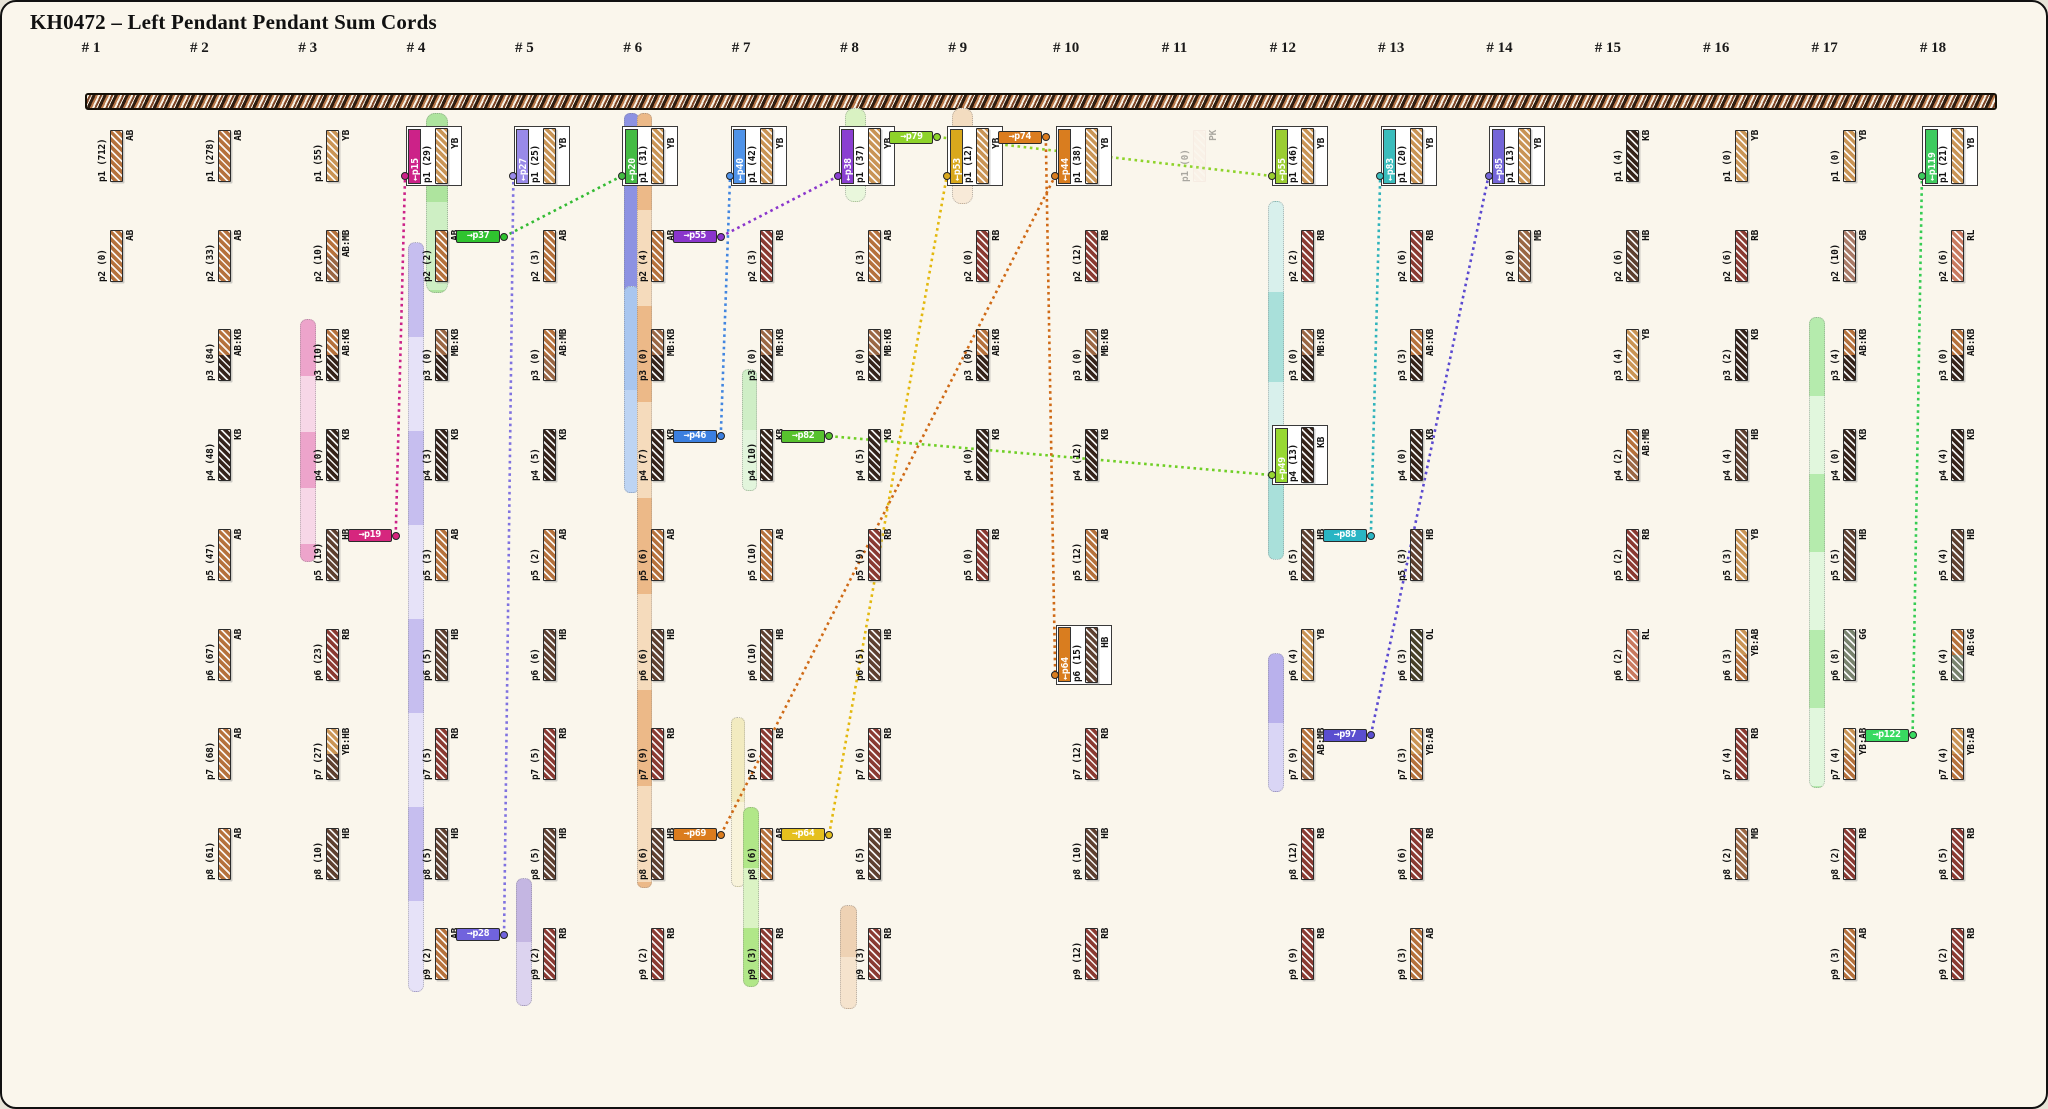 This screenshot has height=1109, width=2048. I want to click on sum-source-button: →p69, so click(694, 835).